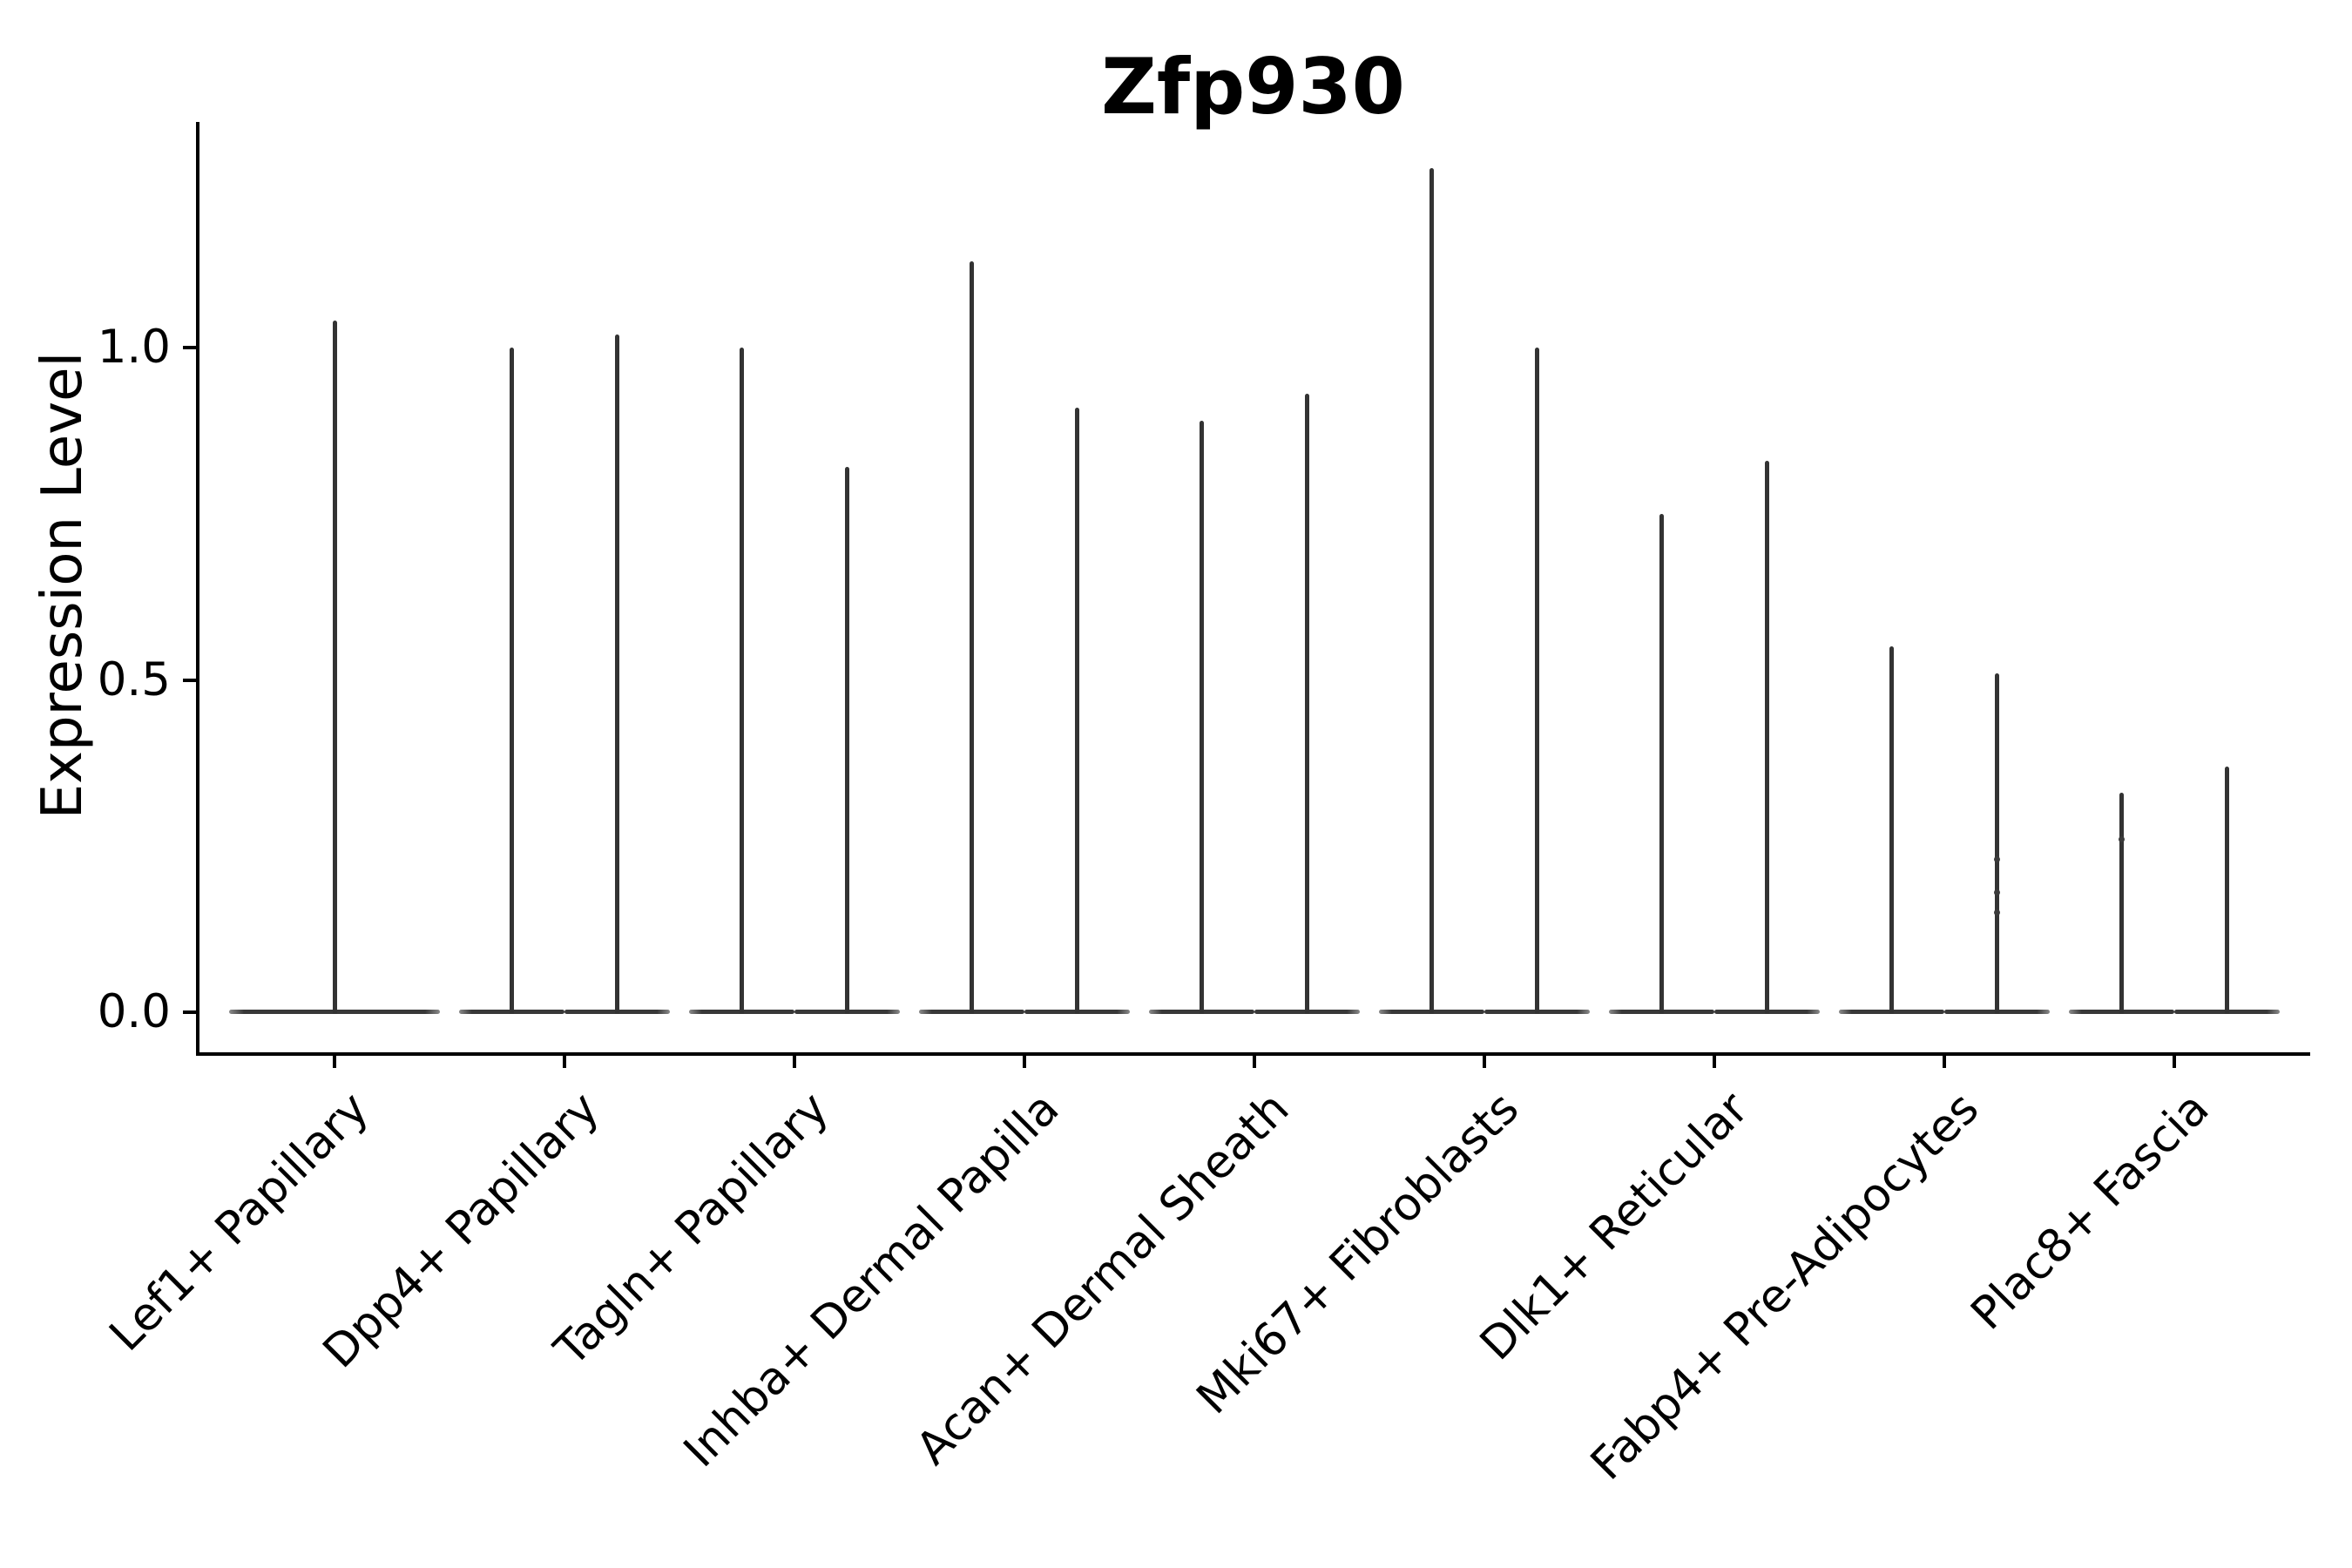 The image size is (2352, 1568). What do you see at coordinates (871, 1280) in the screenshot?
I see `x-tick-label: Inhba+ Dermal Papilla` at bounding box center [871, 1280].